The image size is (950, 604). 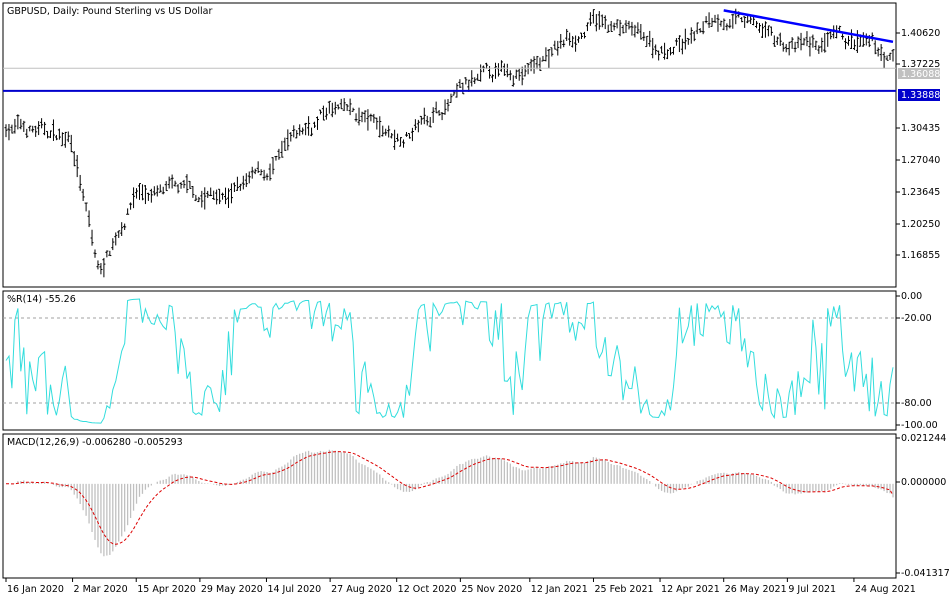 I want to click on time-tick-label: 12 Apr 2021, so click(x=690, y=589).